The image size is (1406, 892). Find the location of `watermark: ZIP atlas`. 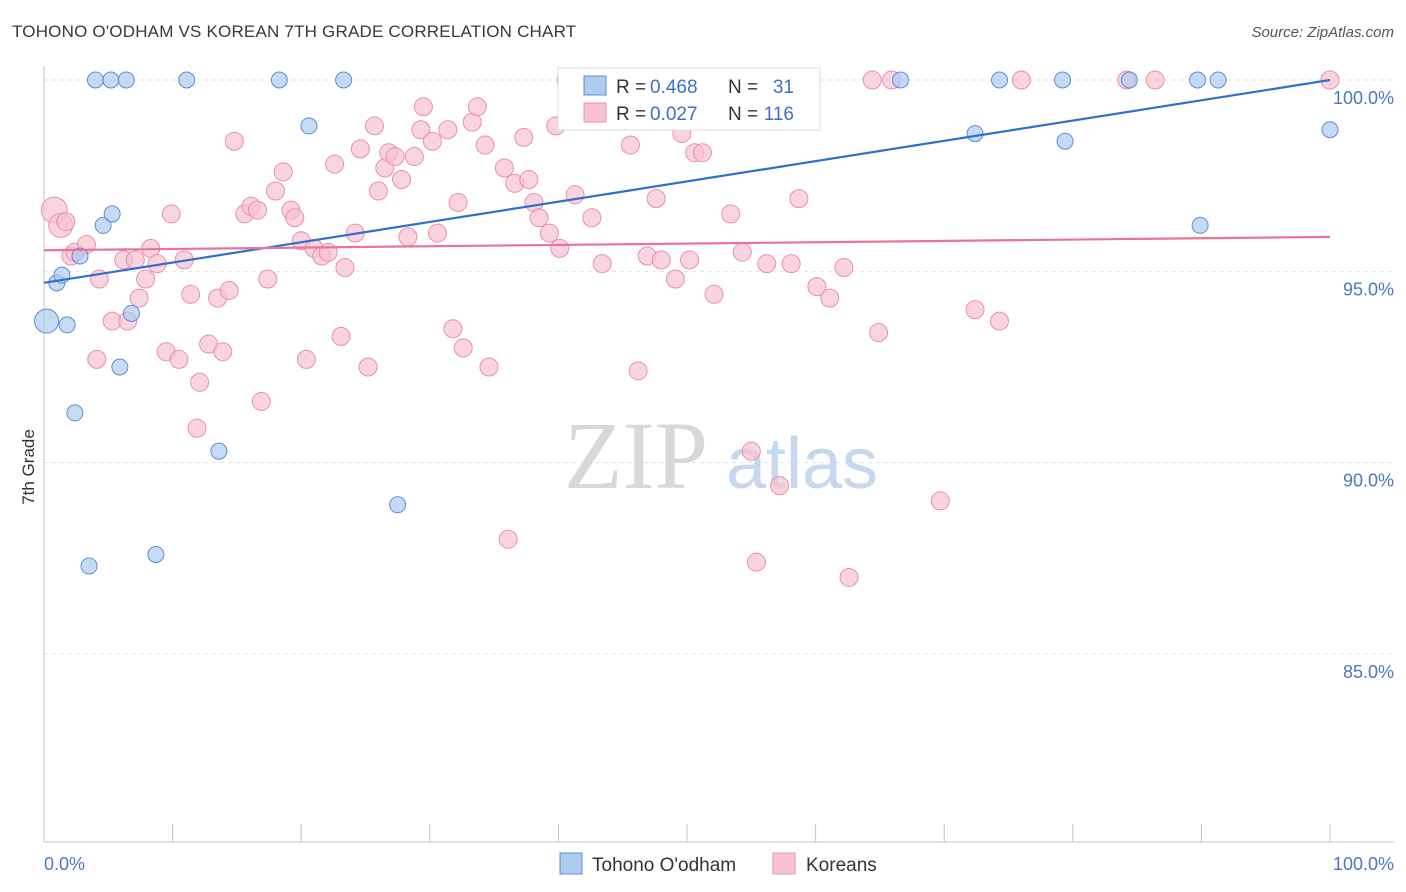

watermark: ZIP atlas is located at coordinates (721, 455).